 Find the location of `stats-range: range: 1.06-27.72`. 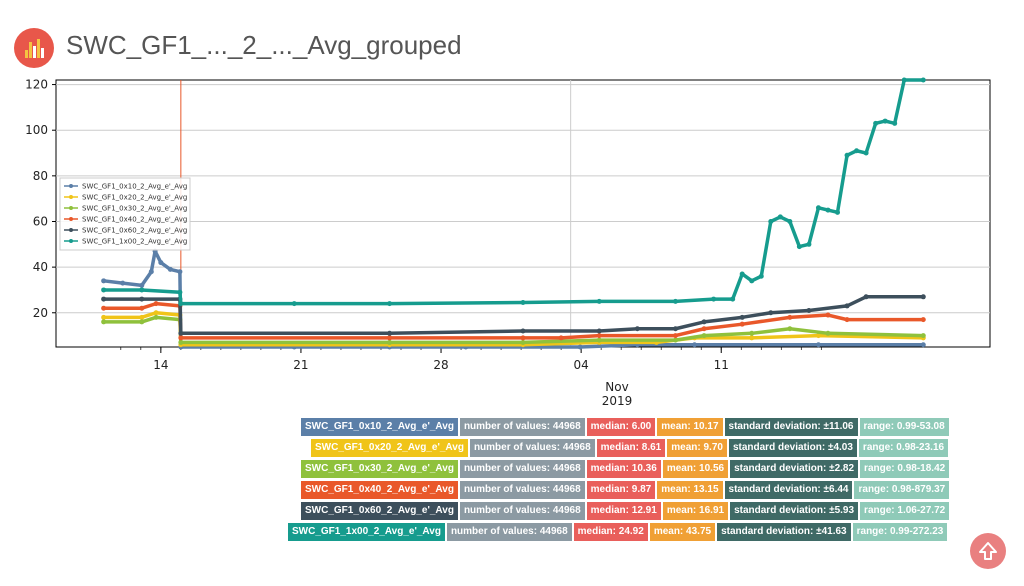

stats-range: range: 1.06-27.72 is located at coordinates (905, 511).